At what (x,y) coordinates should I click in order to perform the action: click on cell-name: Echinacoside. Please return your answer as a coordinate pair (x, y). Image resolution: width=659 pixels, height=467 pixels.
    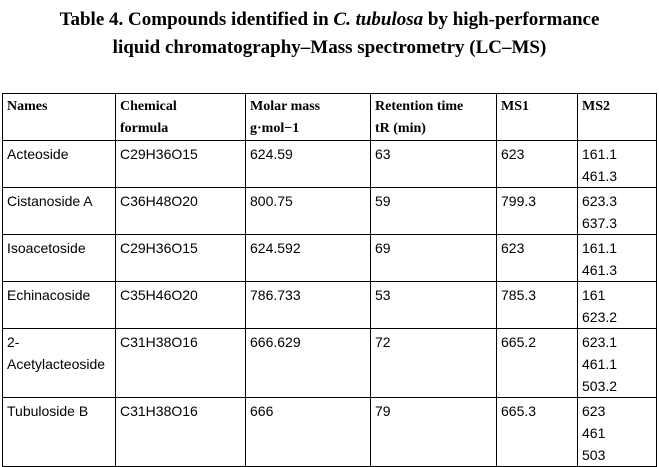
    Looking at the image, I should click on (59, 305).